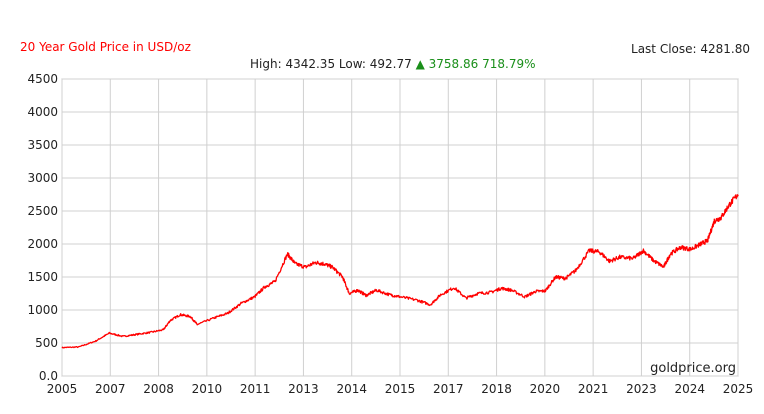 The width and height of the screenshot is (764, 414). I want to click on watermark: goldprice.org, so click(693, 368).